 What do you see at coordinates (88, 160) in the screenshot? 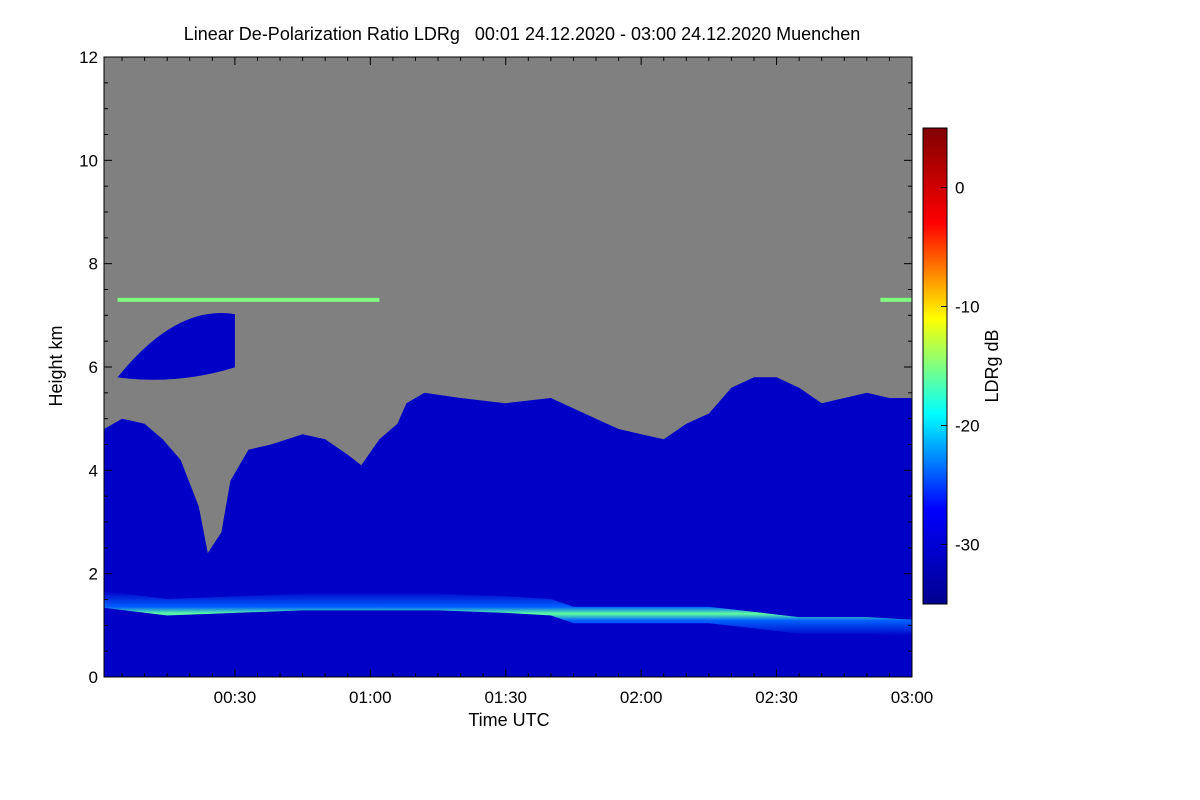
I see `y-tick-label: 10` at bounding box center [88, 160].